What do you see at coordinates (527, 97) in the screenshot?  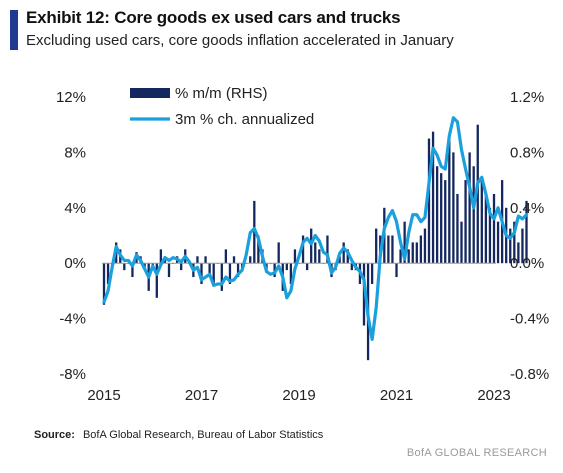 I see `right-tick-label: 1.2%` at bounding box center [527, 97].